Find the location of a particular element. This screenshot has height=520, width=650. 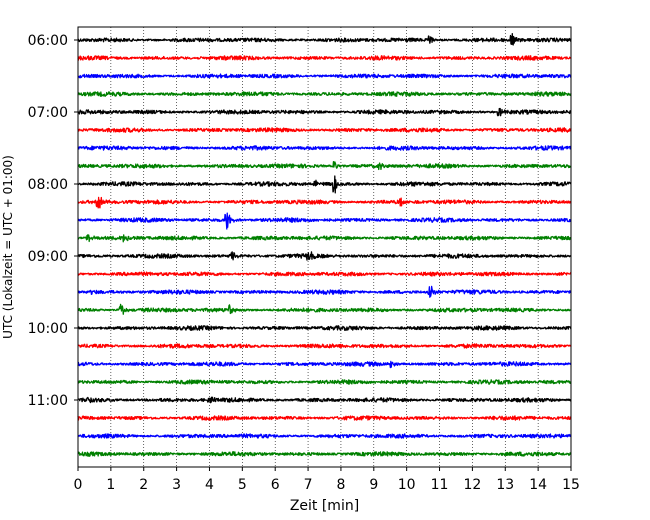

x-tick-label: 0 is located at coordinates (78, 485).